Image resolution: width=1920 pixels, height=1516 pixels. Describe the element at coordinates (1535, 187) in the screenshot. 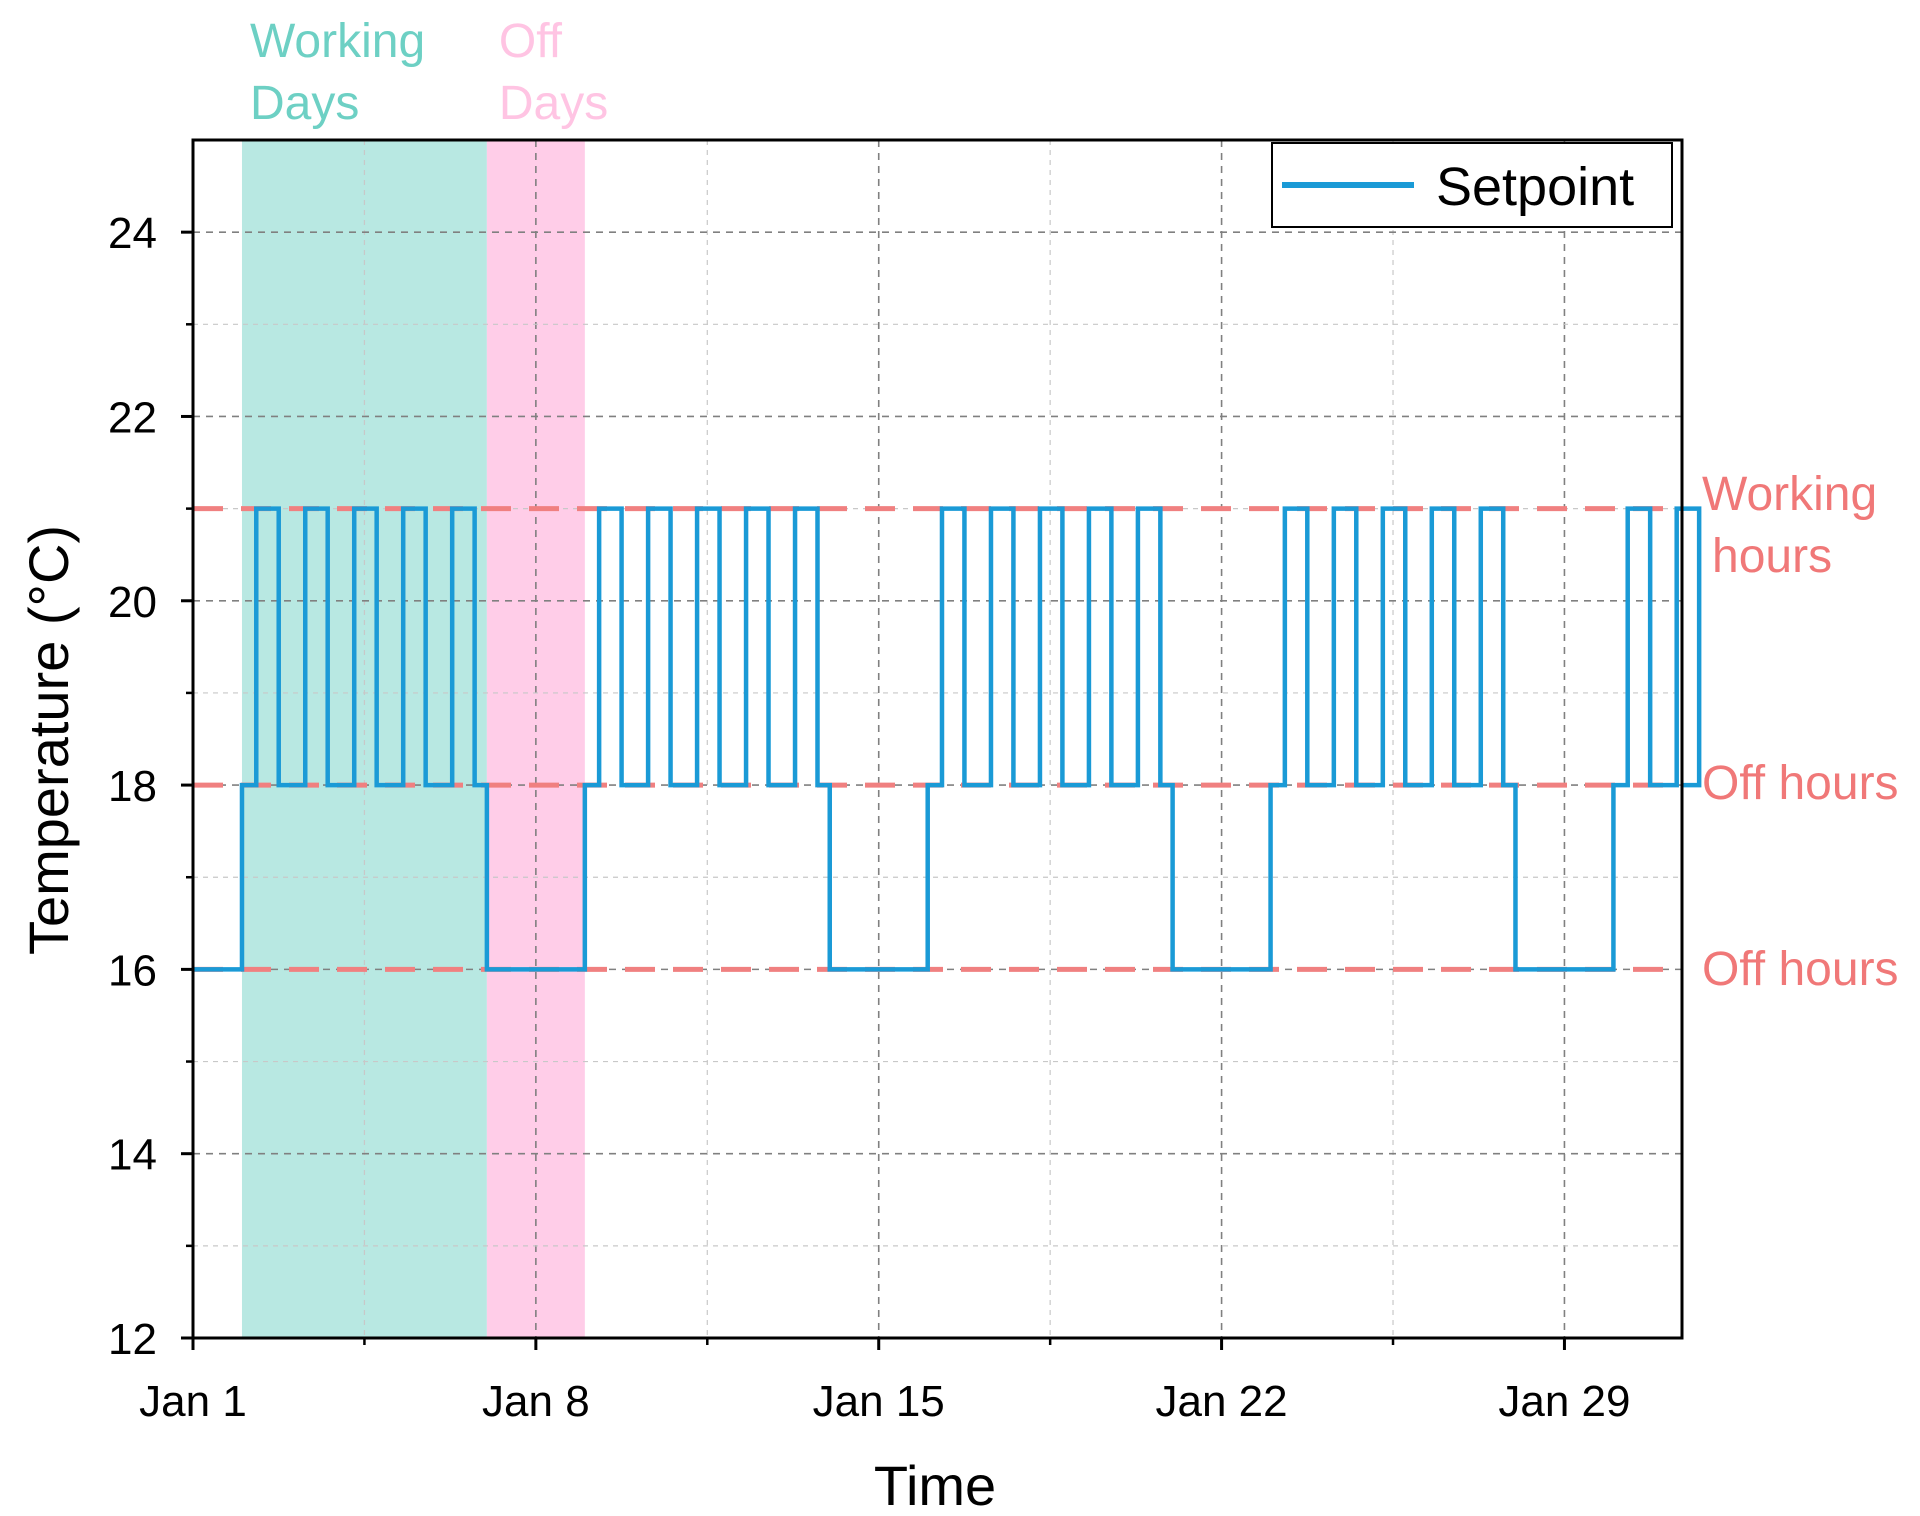

I see `legend-label-setpoint: Setpoint` at that location.